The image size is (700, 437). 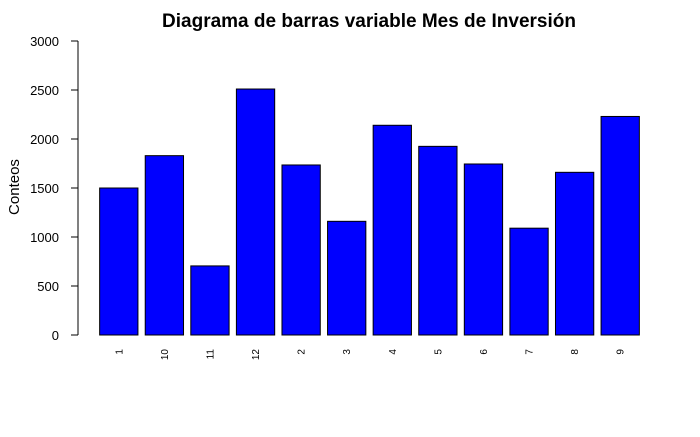 What do you see at coordinates (393, 352) in the screenshot?
I see `x-tick-label: 4` at bounding box center [393, 352].